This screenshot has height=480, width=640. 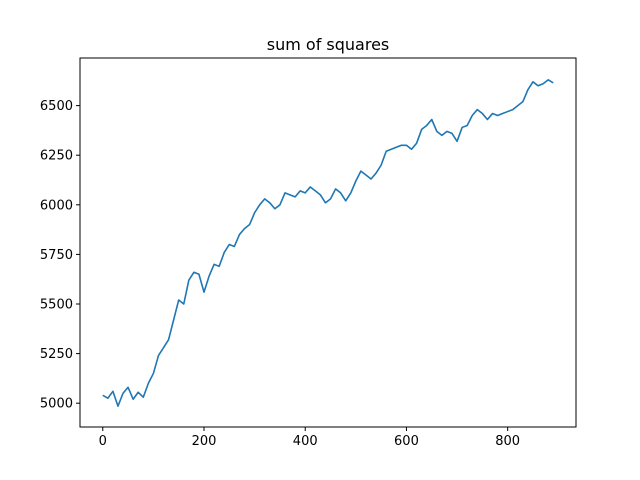 What do you see at coordinates (56, 205) in the screenshot?
I see `y-tick-label: 6000` at bounding box center [56, 205].